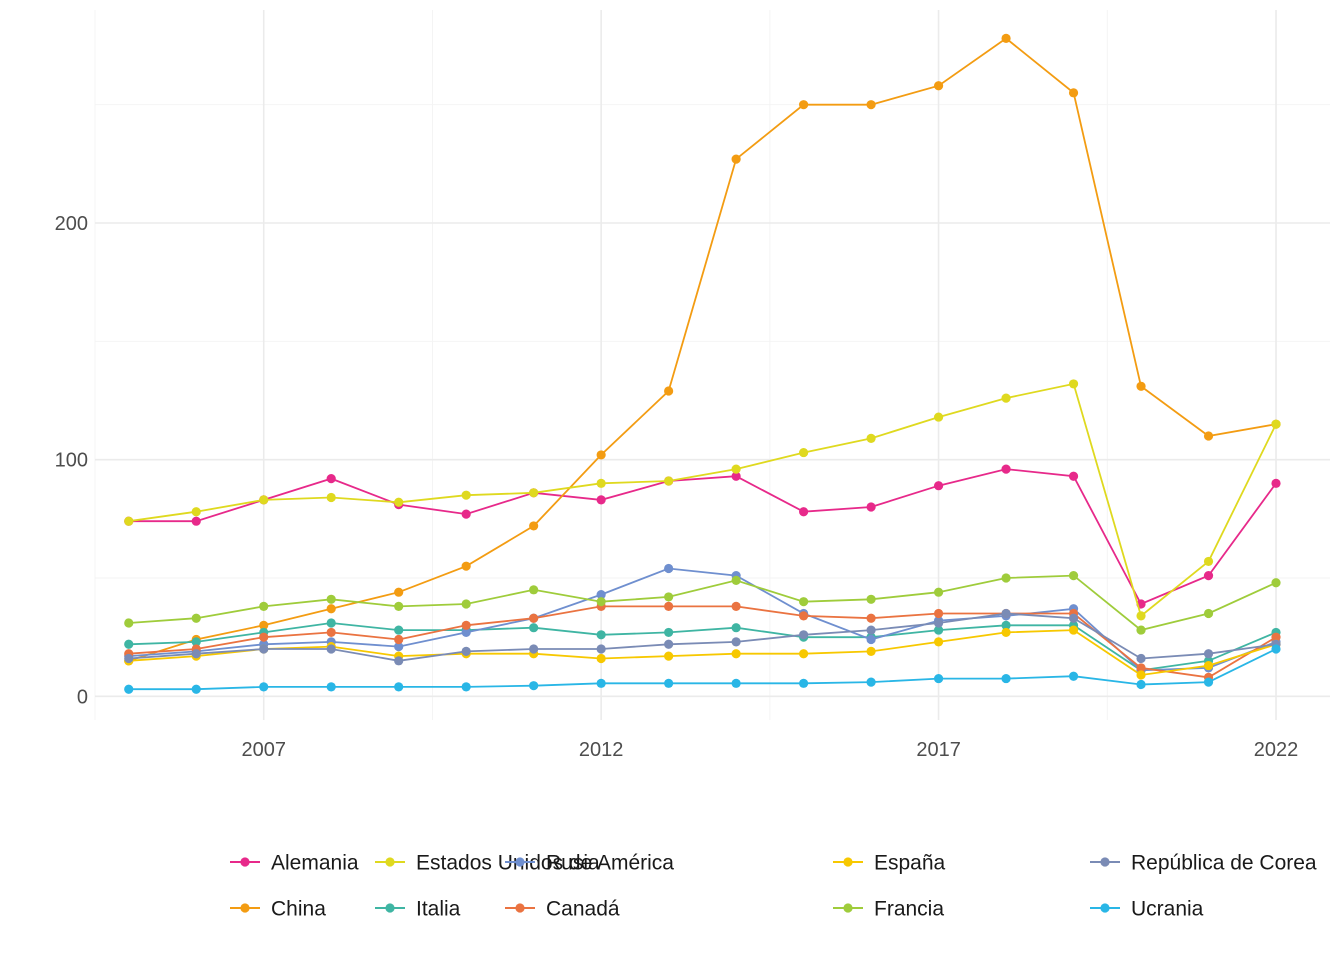  Describe the element at coordinates (278, 909) in the screenshot. I see `legend-item: China` at that location.